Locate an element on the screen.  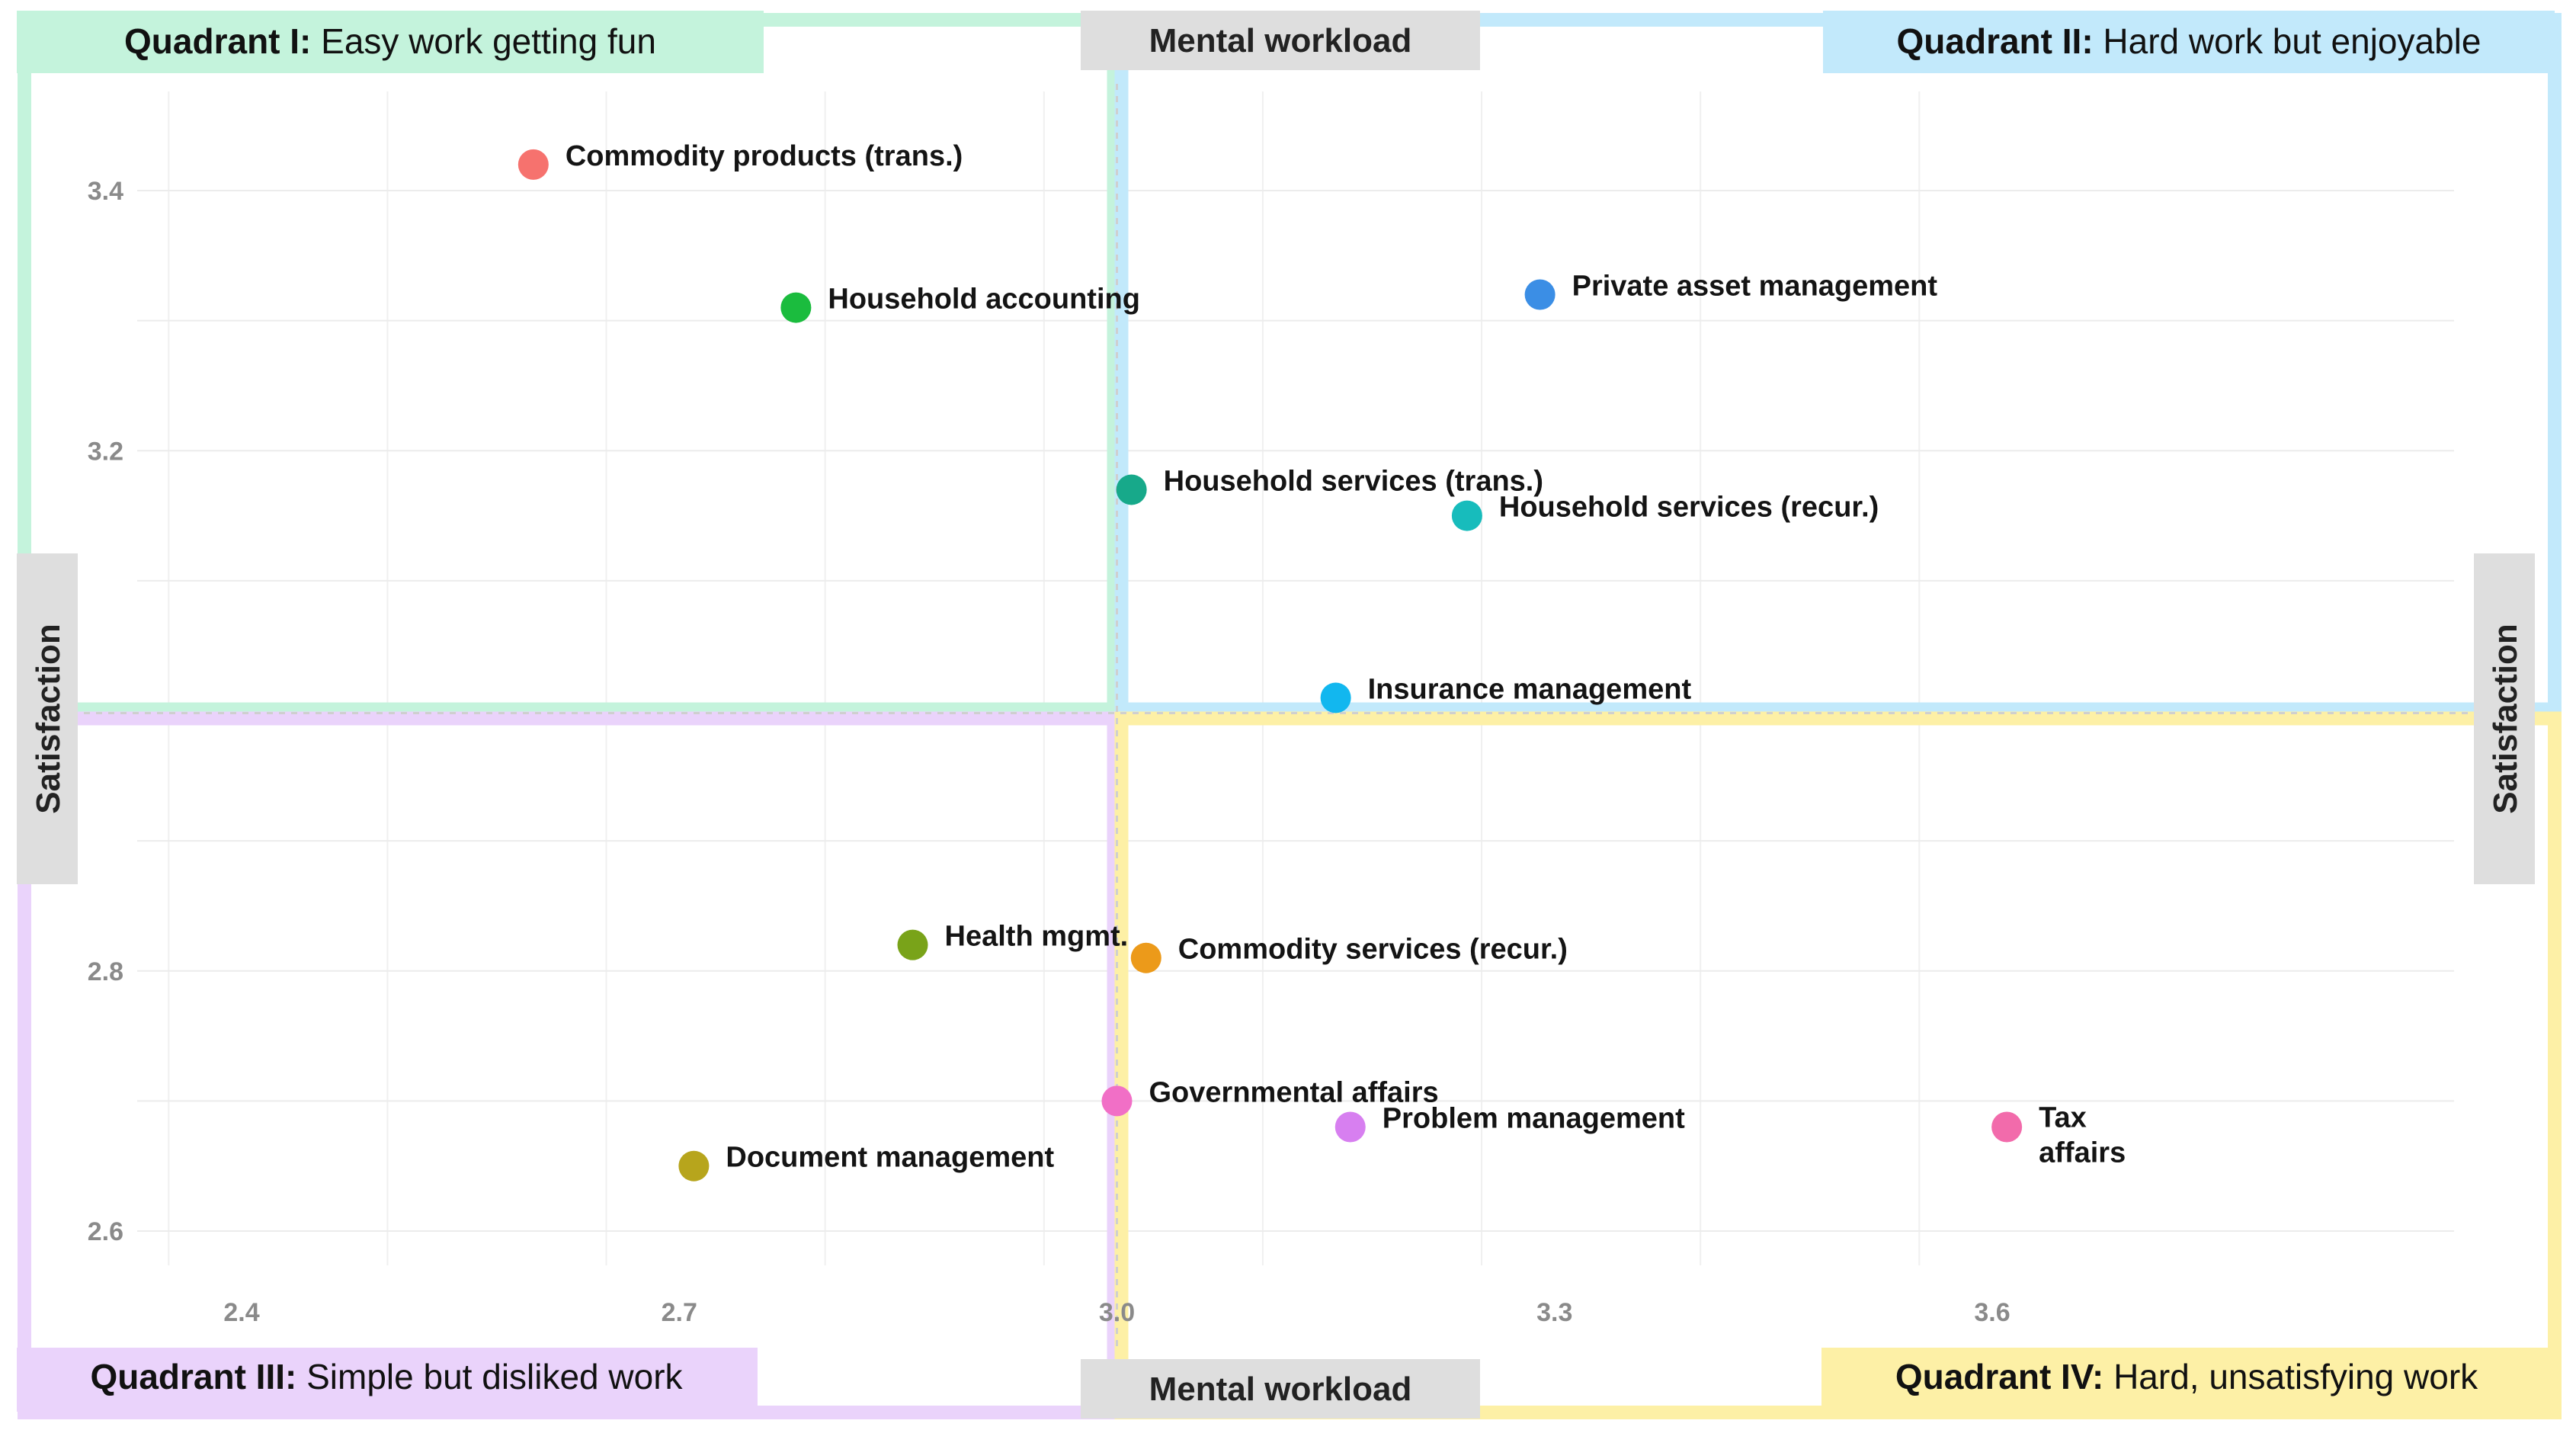
quadrant-4-label-box is located at coordinates (2188, 1380).